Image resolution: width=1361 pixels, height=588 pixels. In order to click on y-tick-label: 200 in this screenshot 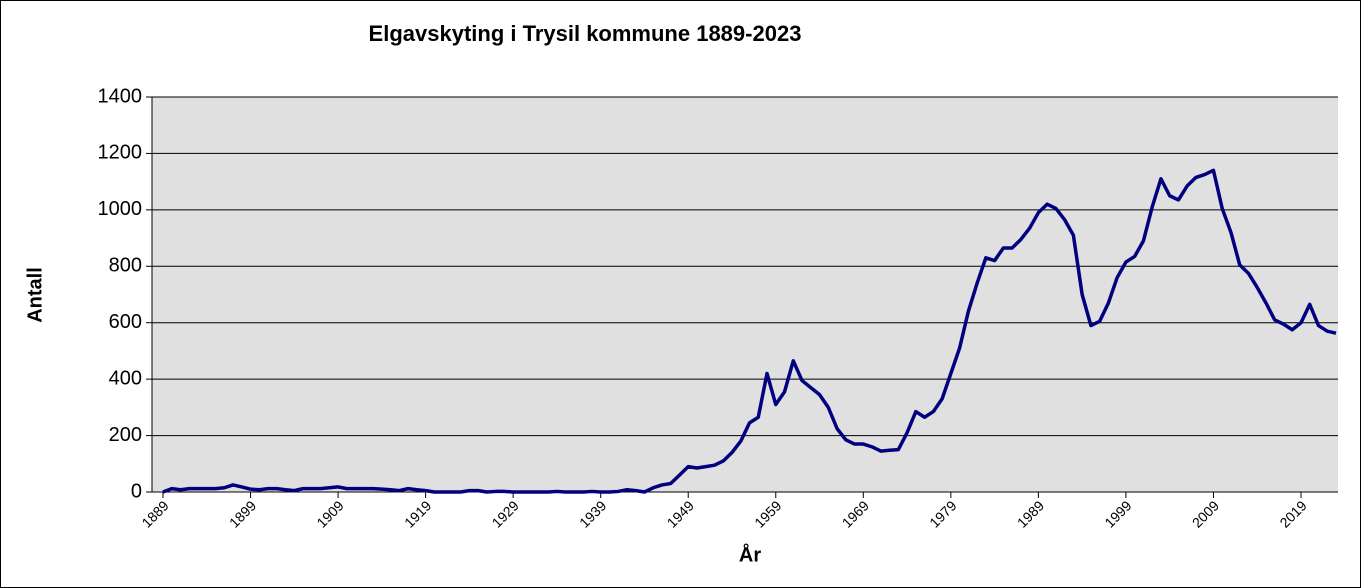, I will do `click(125, 435)`.